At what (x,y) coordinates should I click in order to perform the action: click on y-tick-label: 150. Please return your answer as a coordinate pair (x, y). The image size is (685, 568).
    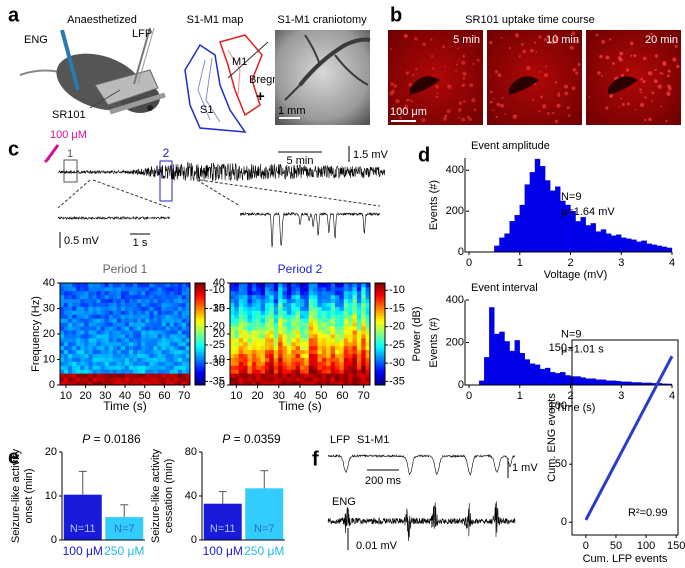
    Looking at the image, I should click on (558, 348).